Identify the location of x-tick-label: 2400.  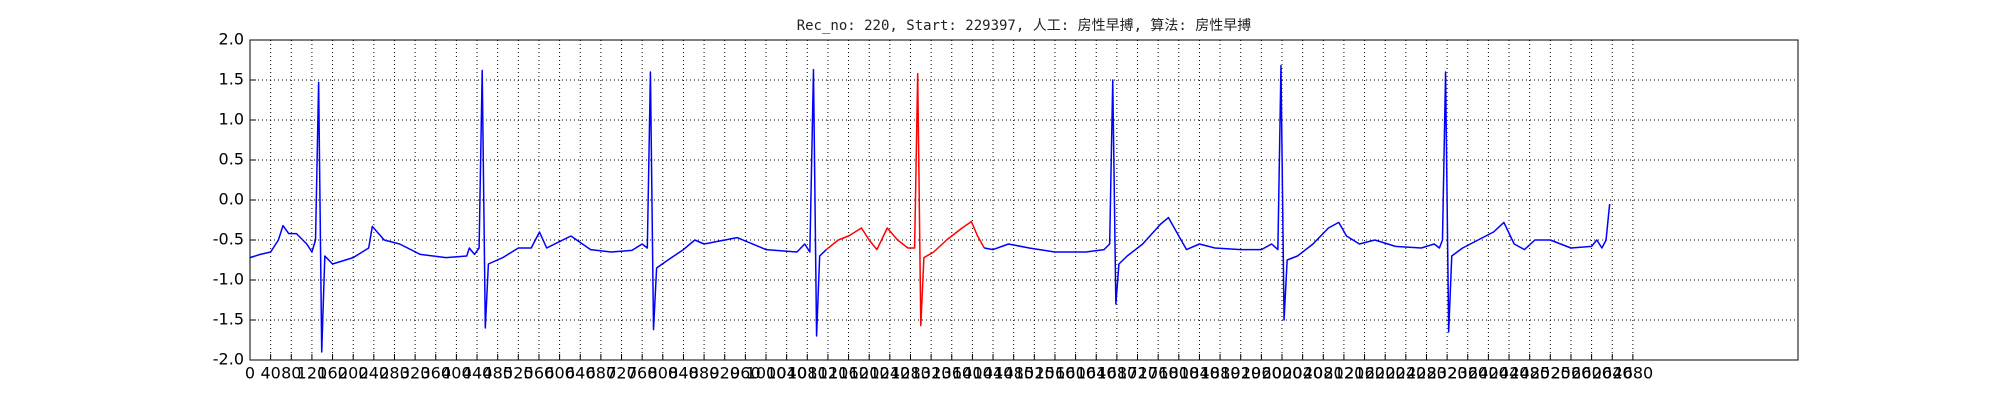
(1488, 373).